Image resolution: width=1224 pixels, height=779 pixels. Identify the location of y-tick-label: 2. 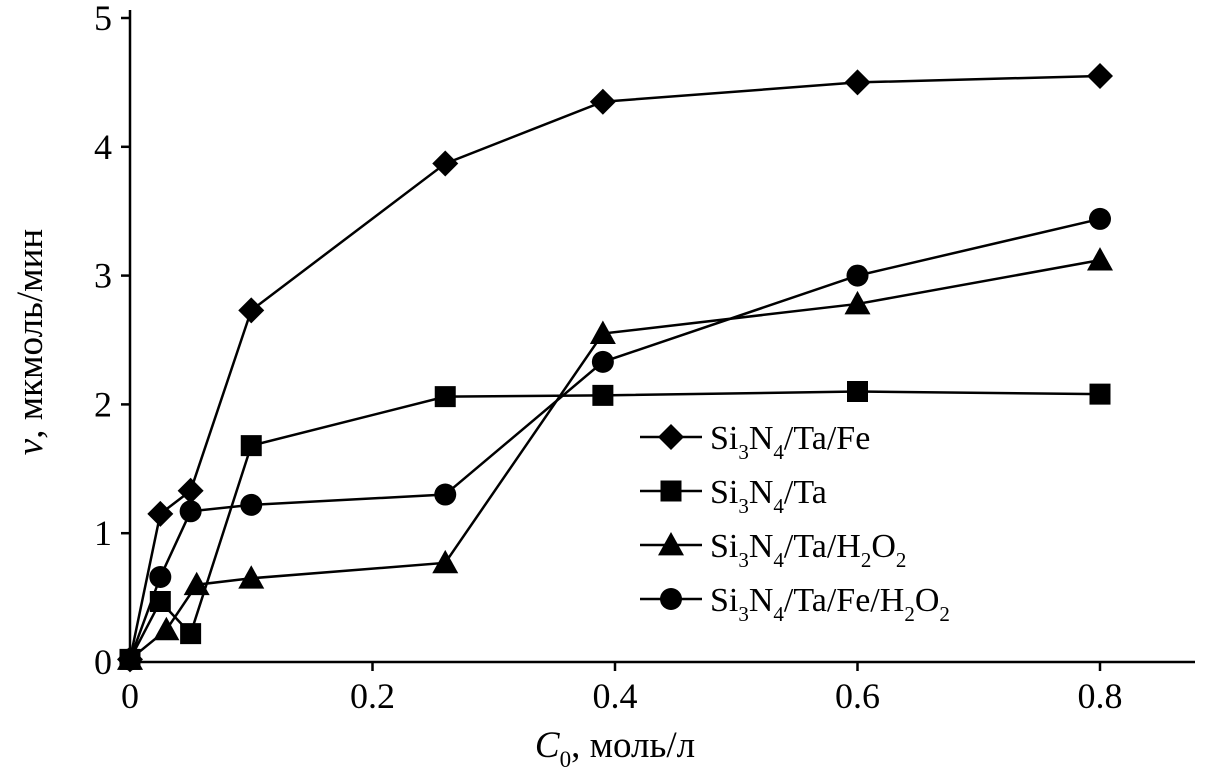
(103, 404).